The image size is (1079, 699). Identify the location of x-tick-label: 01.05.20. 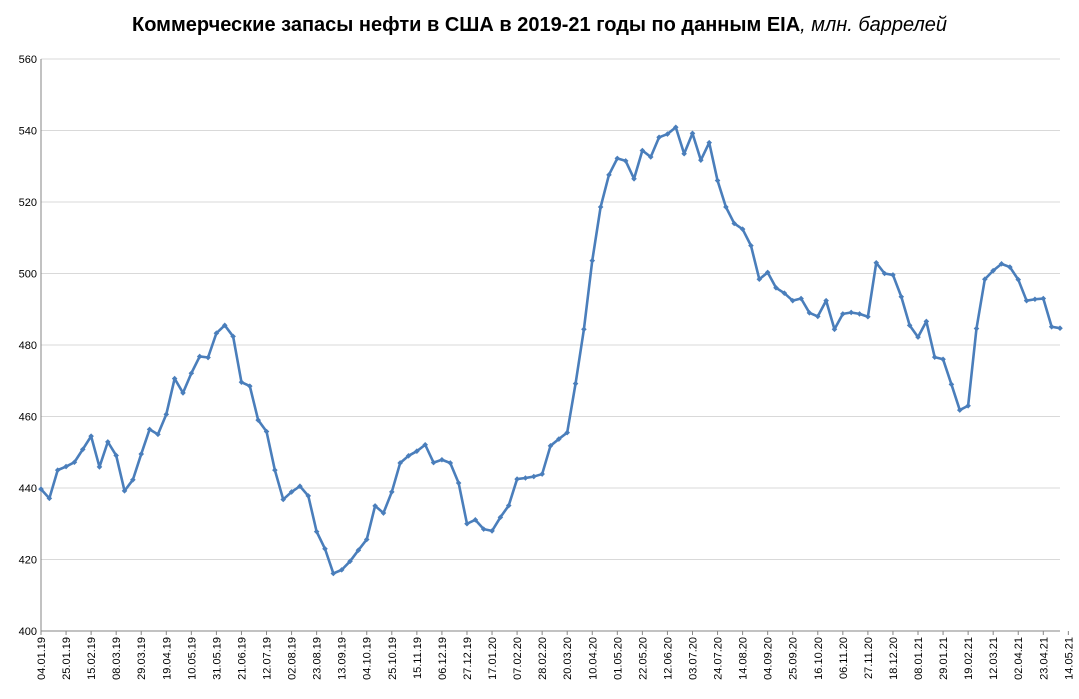
(618, 658).